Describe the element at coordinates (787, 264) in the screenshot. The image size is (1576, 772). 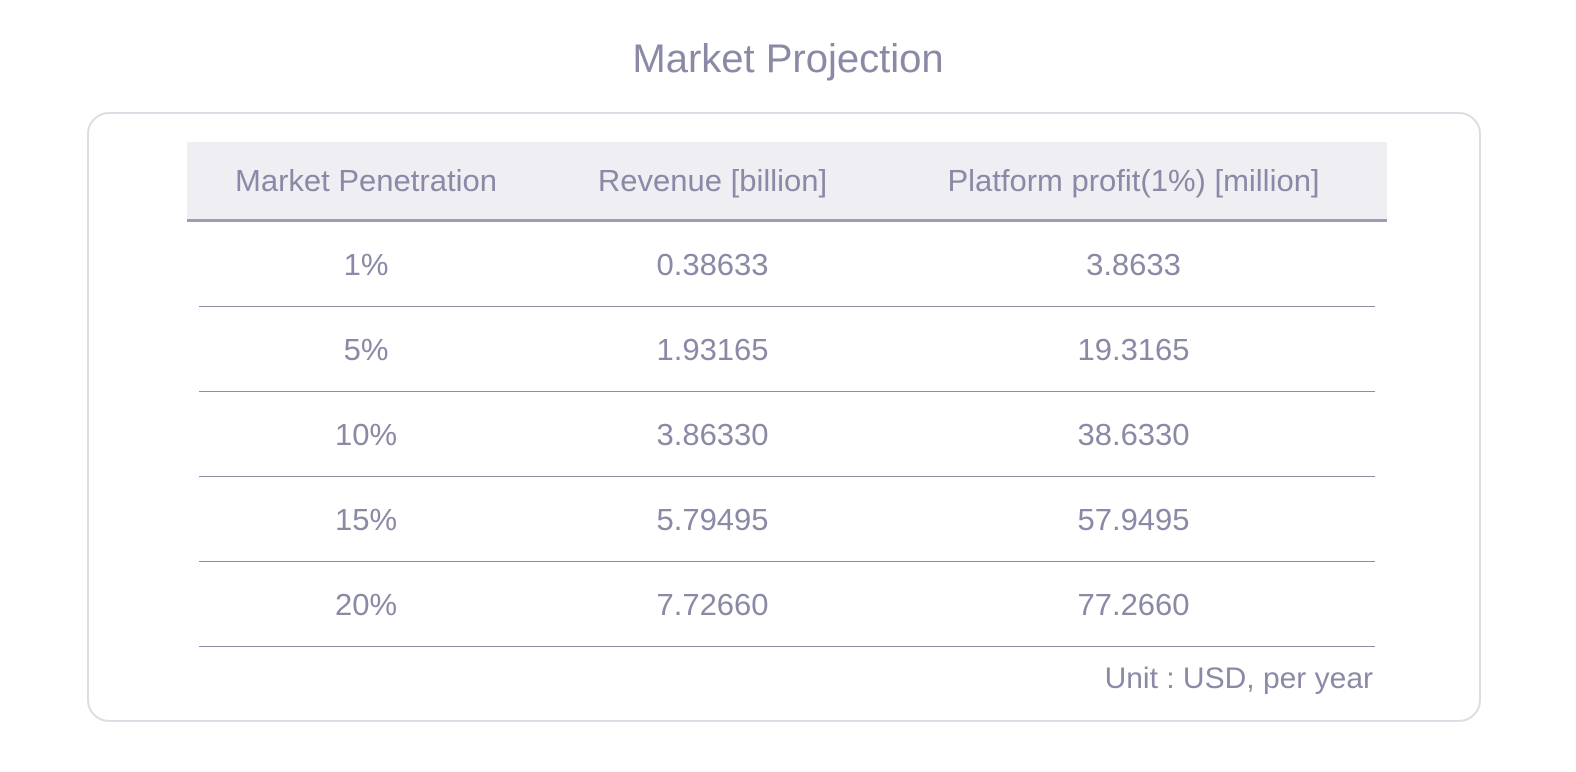
I see `table-row: 1% 0.38633 3.8633` at that location.